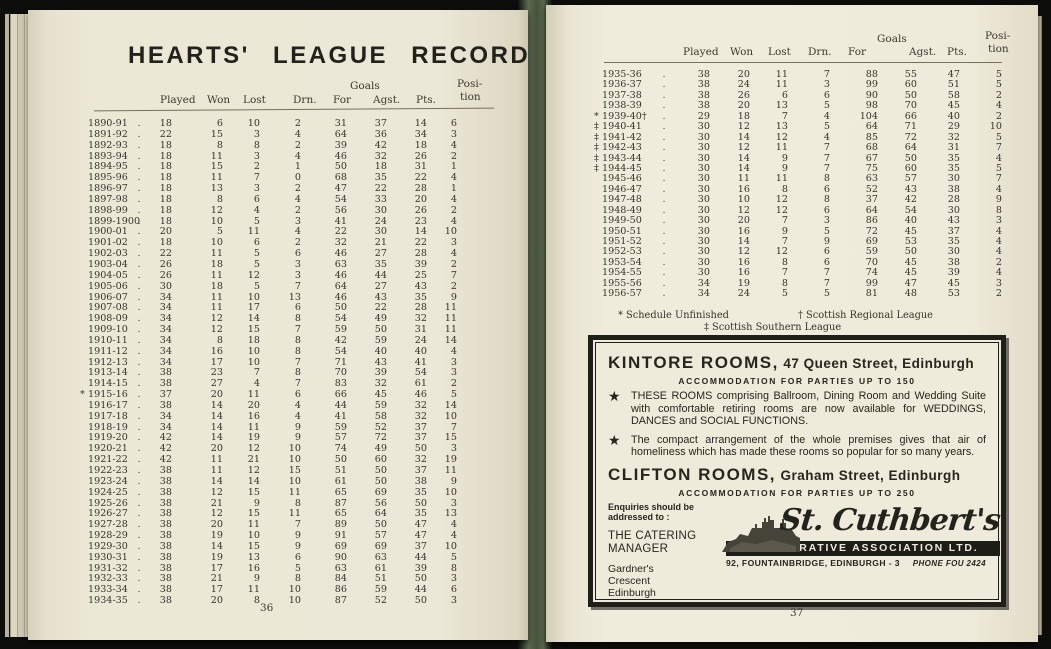 The height and width of the screenshot is (649, 1051). I want to click on header-rule, so click(294, 109).